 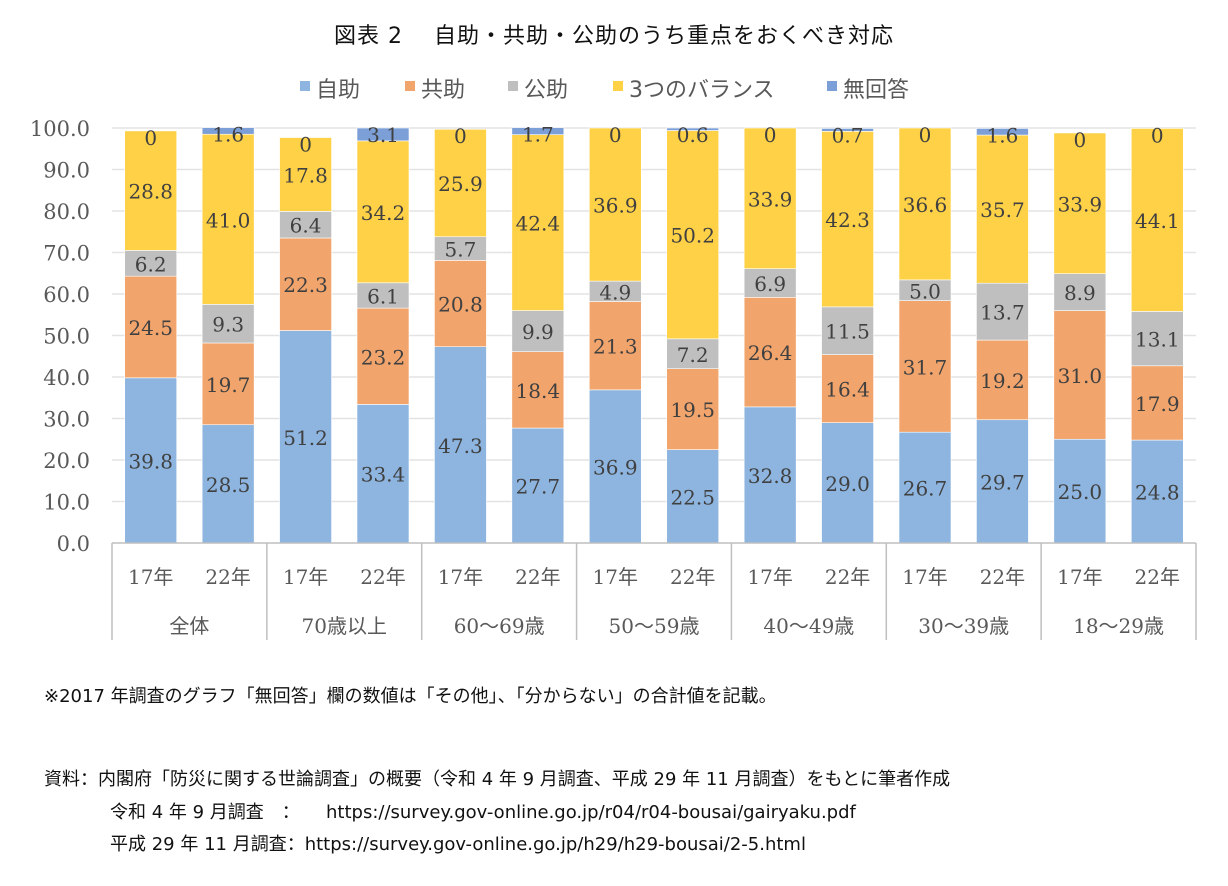 What do you see at coordinates (73, 544) in the screenshot?
I see `y-tick-label: 0.0` at bounding box center [73, 544].